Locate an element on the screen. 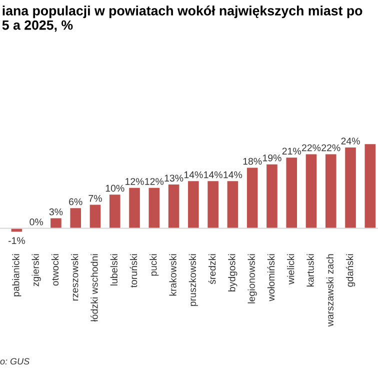  x-tick-label: zgierski is located at coordinates (36, 270).